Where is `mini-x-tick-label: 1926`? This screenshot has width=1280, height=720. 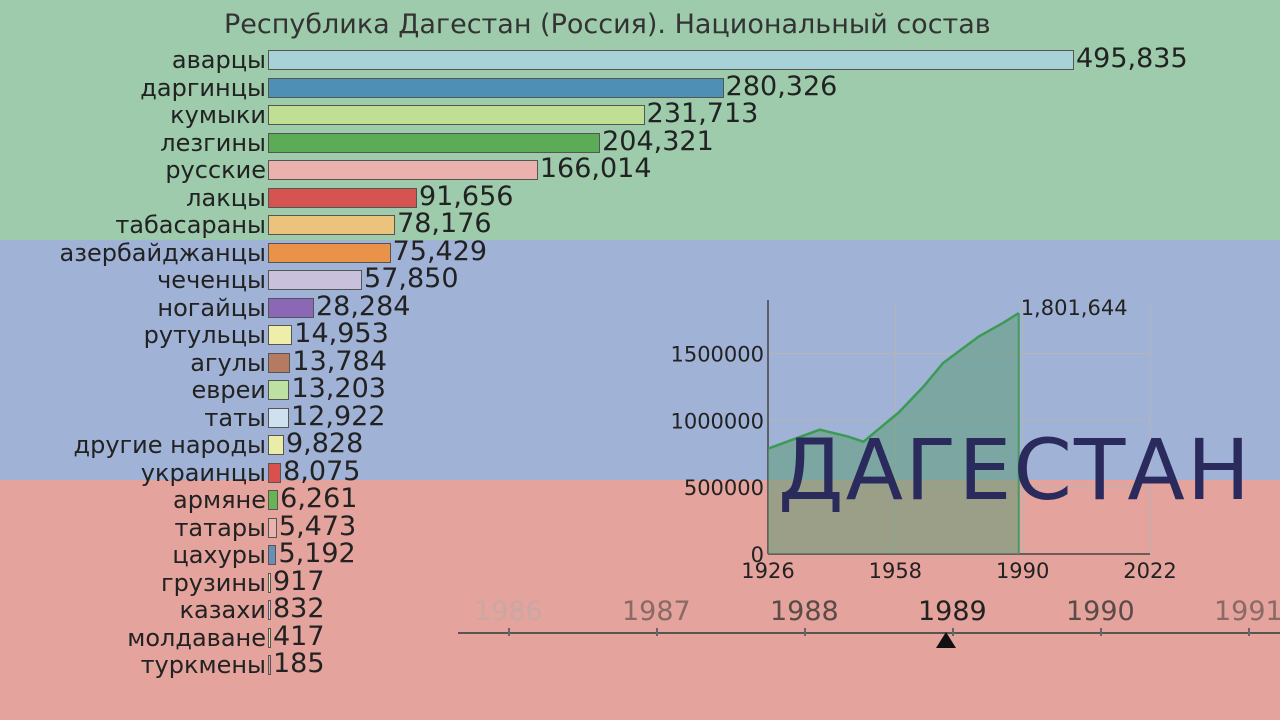 mini-x-tick-label: 1926 is located at coordinates (767, 571).